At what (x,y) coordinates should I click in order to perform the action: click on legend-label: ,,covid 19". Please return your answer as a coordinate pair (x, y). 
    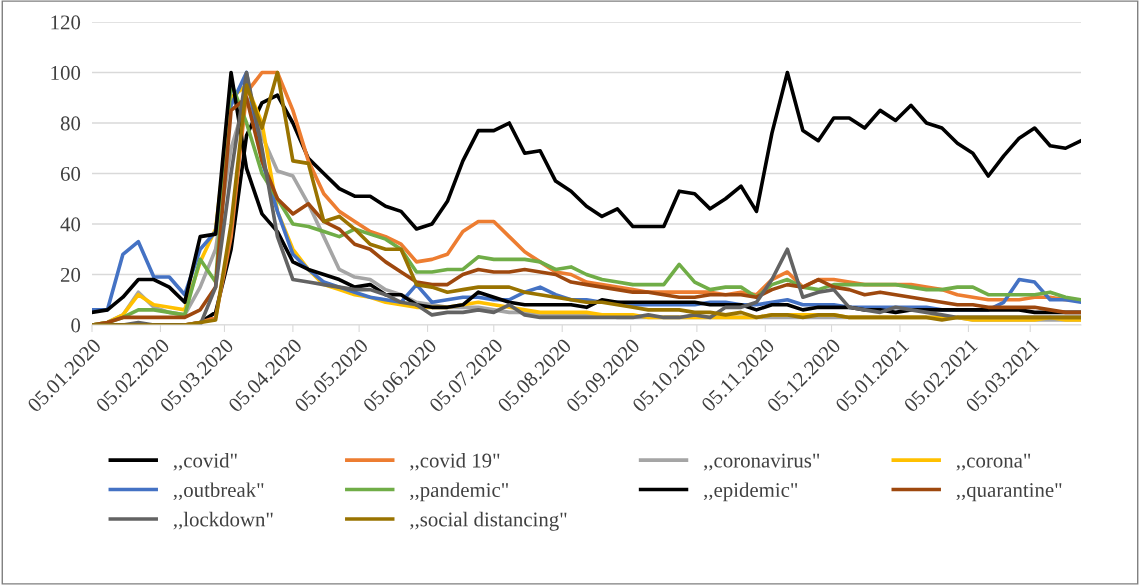
    Looking at the image, I should click on (455, 461).